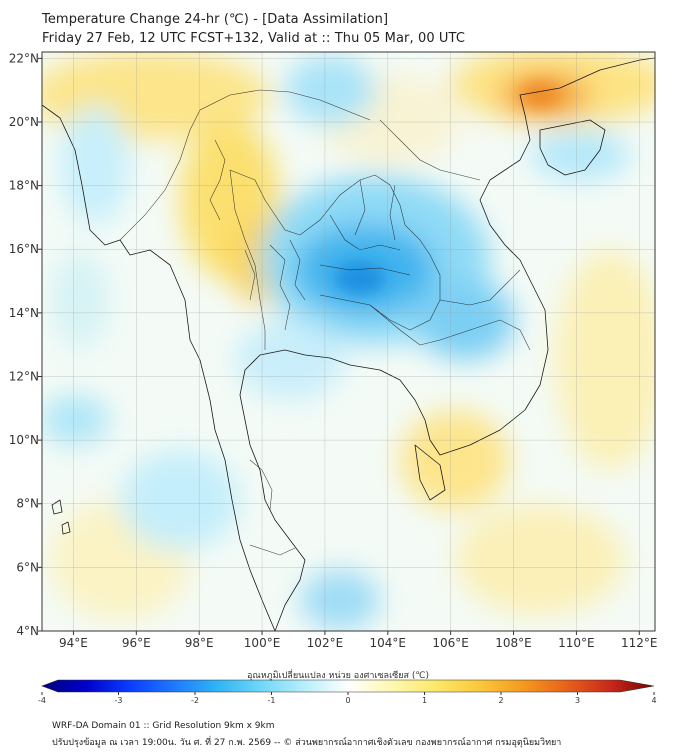 Image resolution: width=676 pixels, height=756 pixels. I want to click on warm-core, so click(540, 95).